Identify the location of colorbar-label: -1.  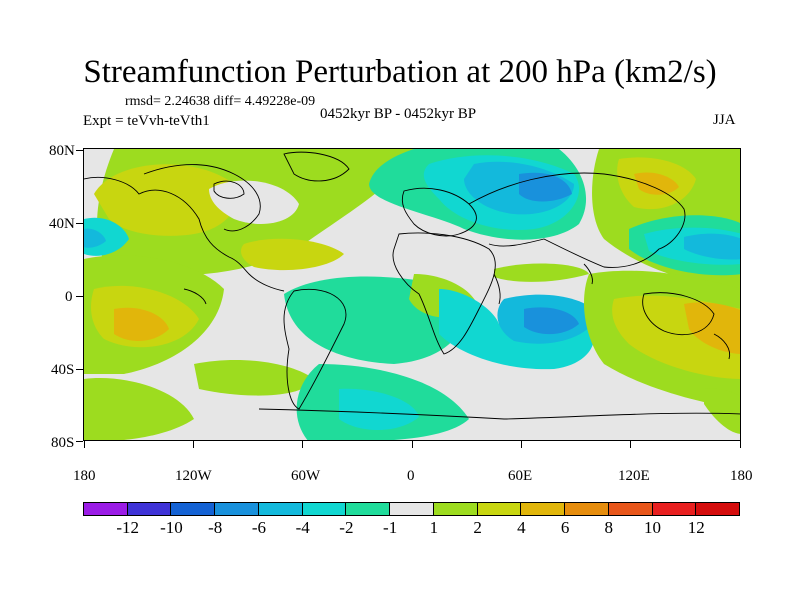
(390, 527).